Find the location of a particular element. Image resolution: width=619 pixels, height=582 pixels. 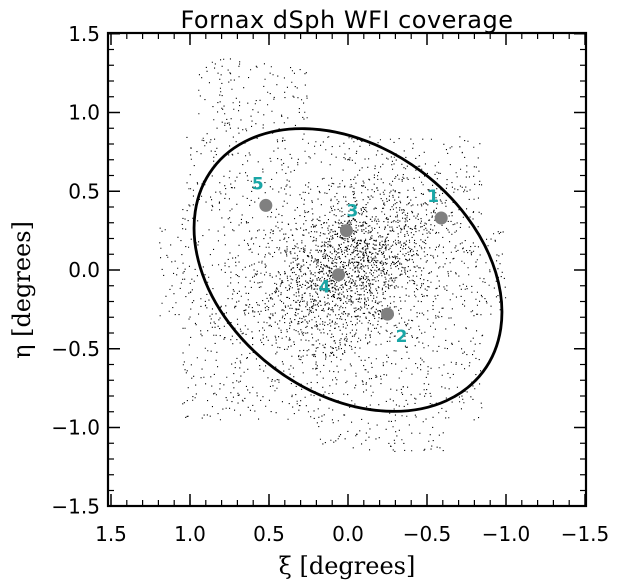

x-tick-label: 0.5 is located at coordinates (269, 534).